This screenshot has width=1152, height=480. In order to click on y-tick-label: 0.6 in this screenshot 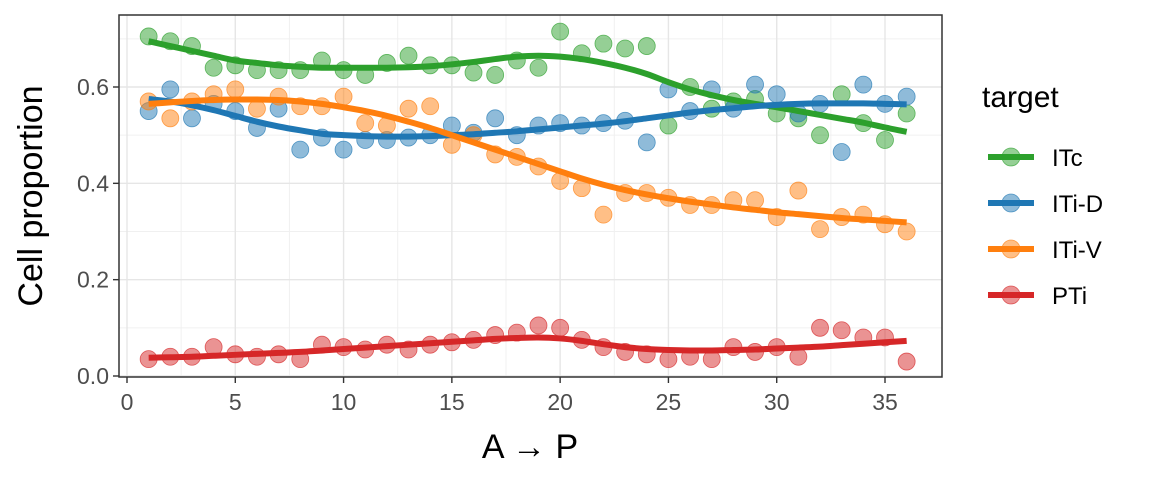, I will do `click(93, 87)`.